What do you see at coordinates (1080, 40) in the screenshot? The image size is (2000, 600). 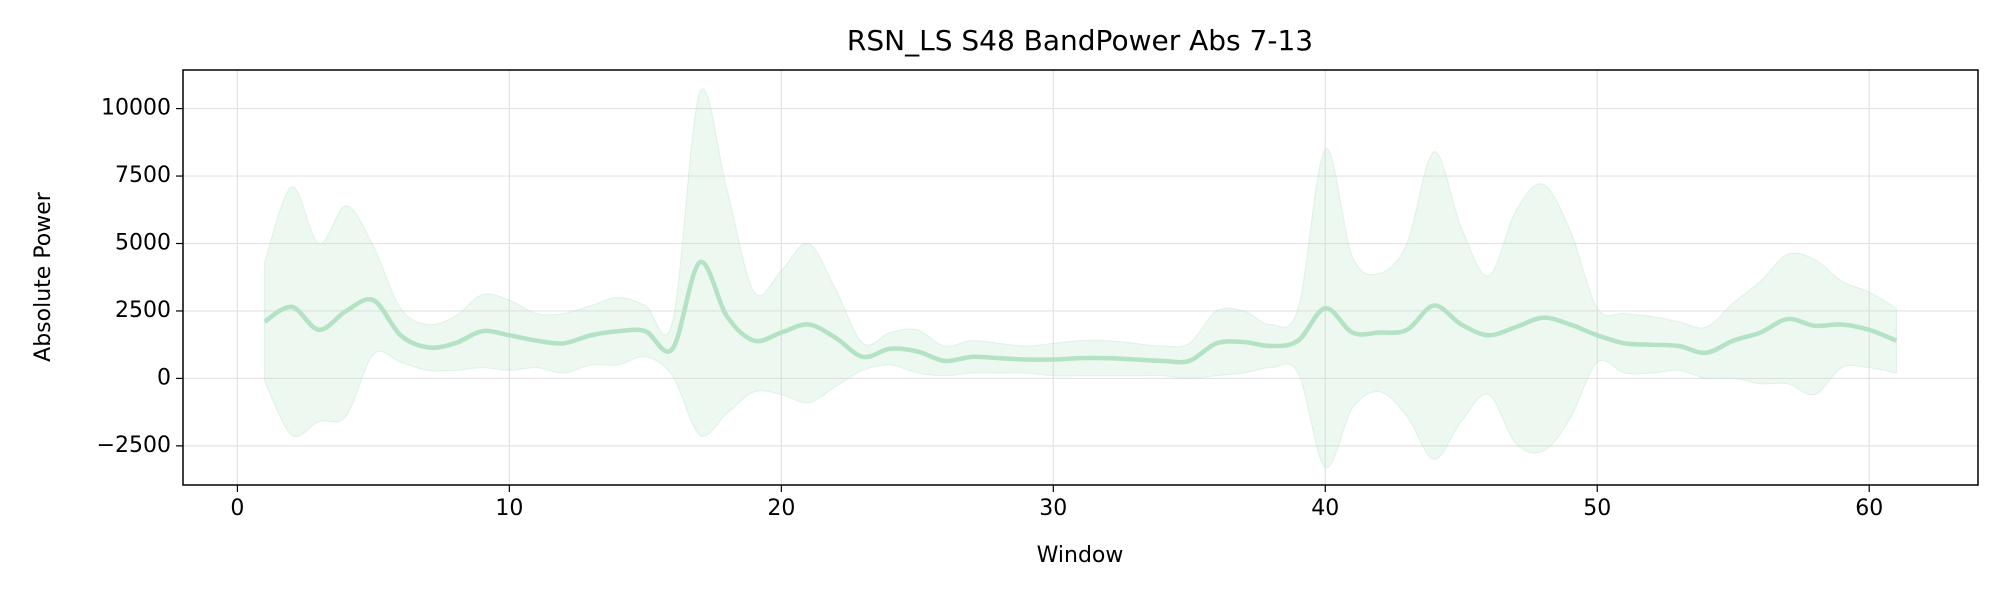 I see `chart-title: RSN_LS S48 BandPower Abs 7-13` at bounding box center [1080, 40].